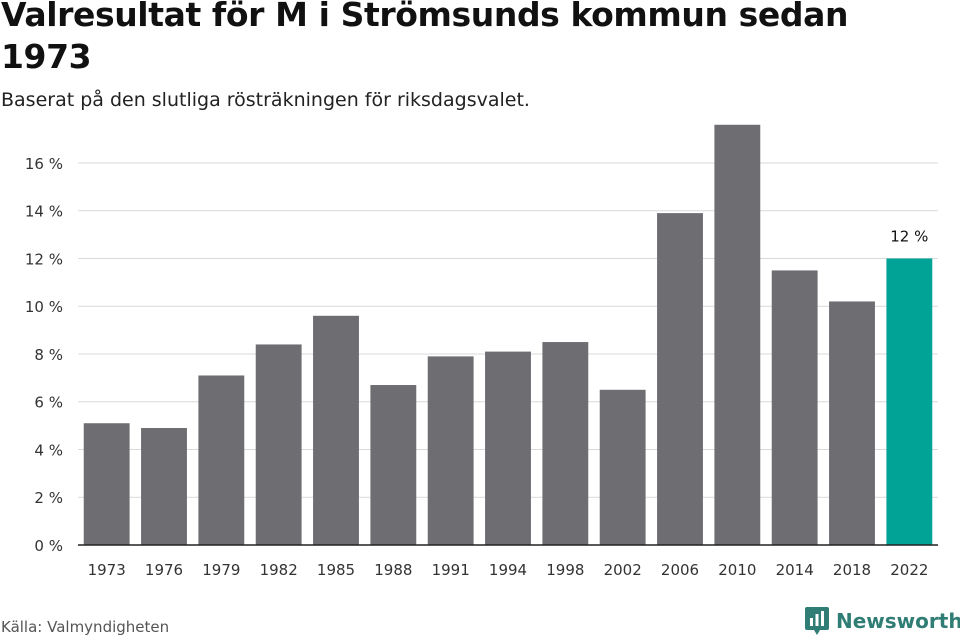  Describe the element at coordinates (44, 164) in the screenshot. I see `y-tick-label: 16 %` at that location.